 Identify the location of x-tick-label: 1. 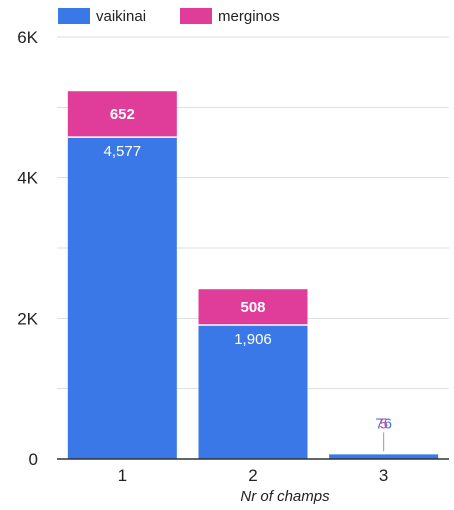
(122, 475).